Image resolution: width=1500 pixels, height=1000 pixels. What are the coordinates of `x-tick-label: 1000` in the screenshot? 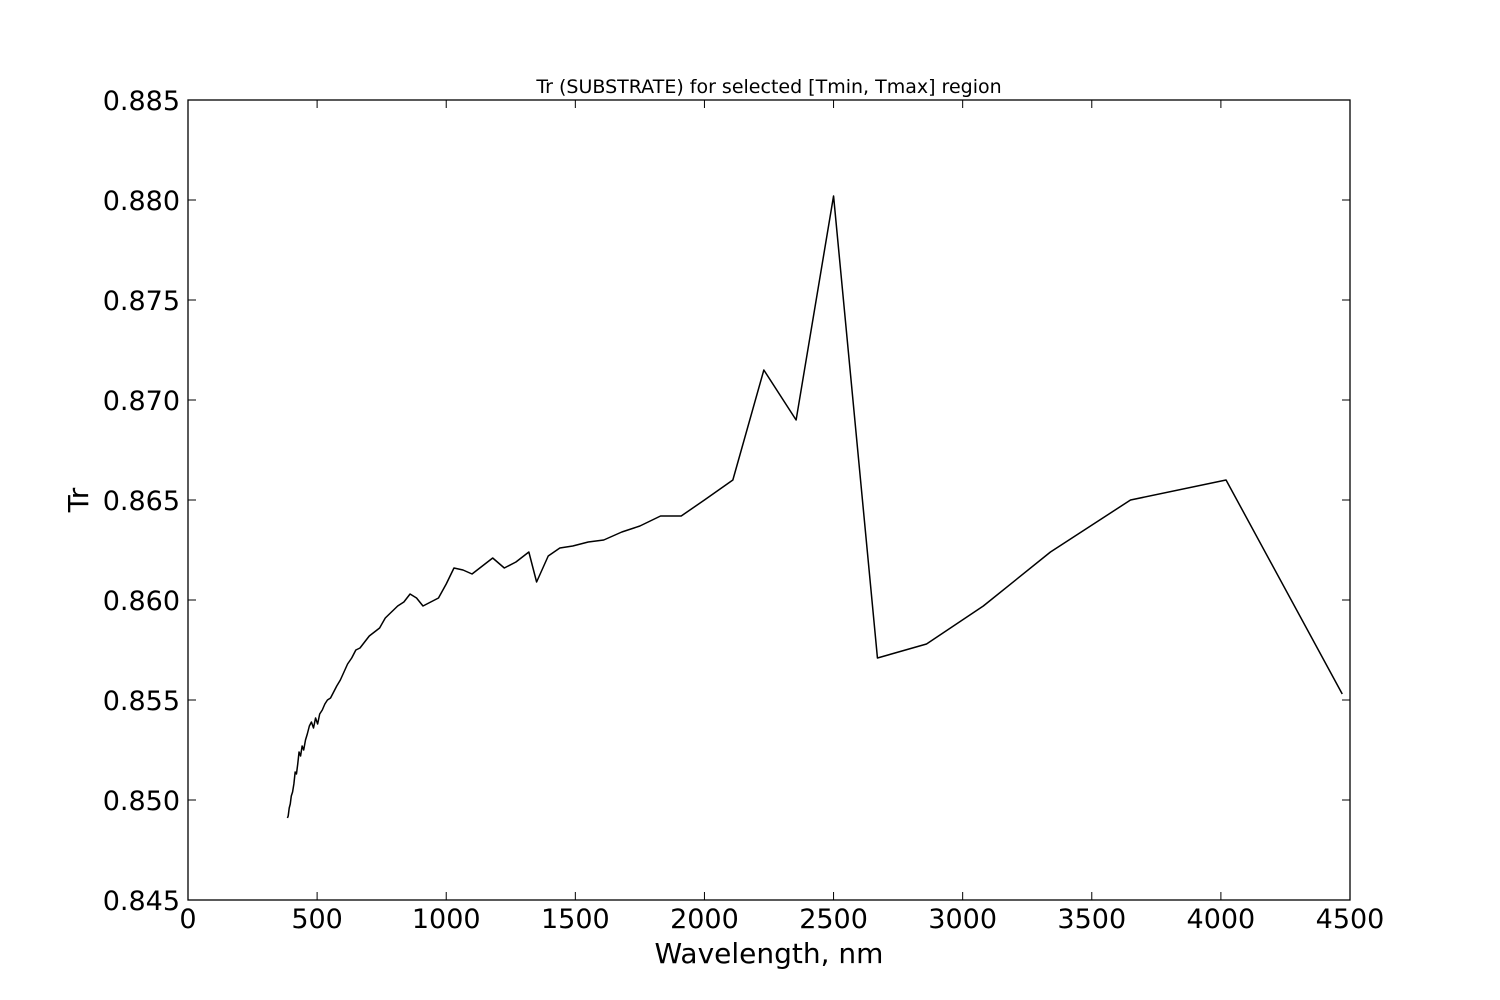 It's located at (446, 919).